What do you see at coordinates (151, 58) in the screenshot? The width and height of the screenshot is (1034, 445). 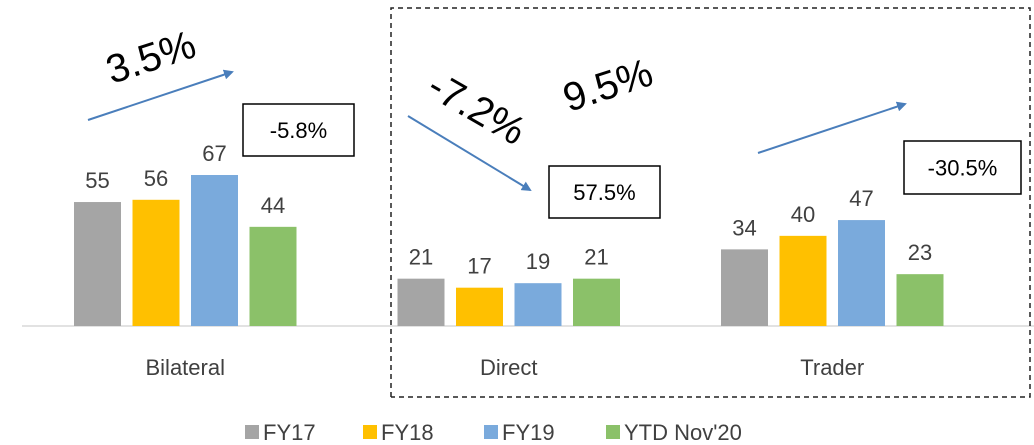 I see `growth-label: 3.5%` at bounding box center [151, 58].